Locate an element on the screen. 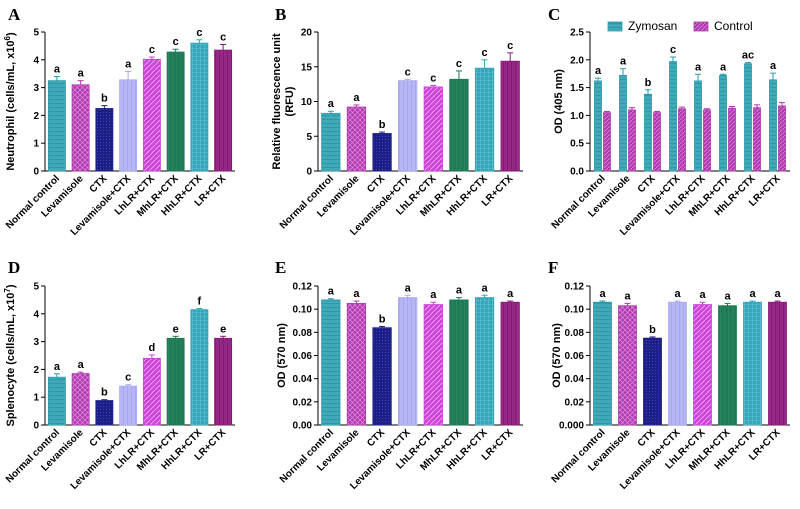 The height and width of the screenshot is (509, 800). y-tick-label: 2 is located at coordinates (36, 370).